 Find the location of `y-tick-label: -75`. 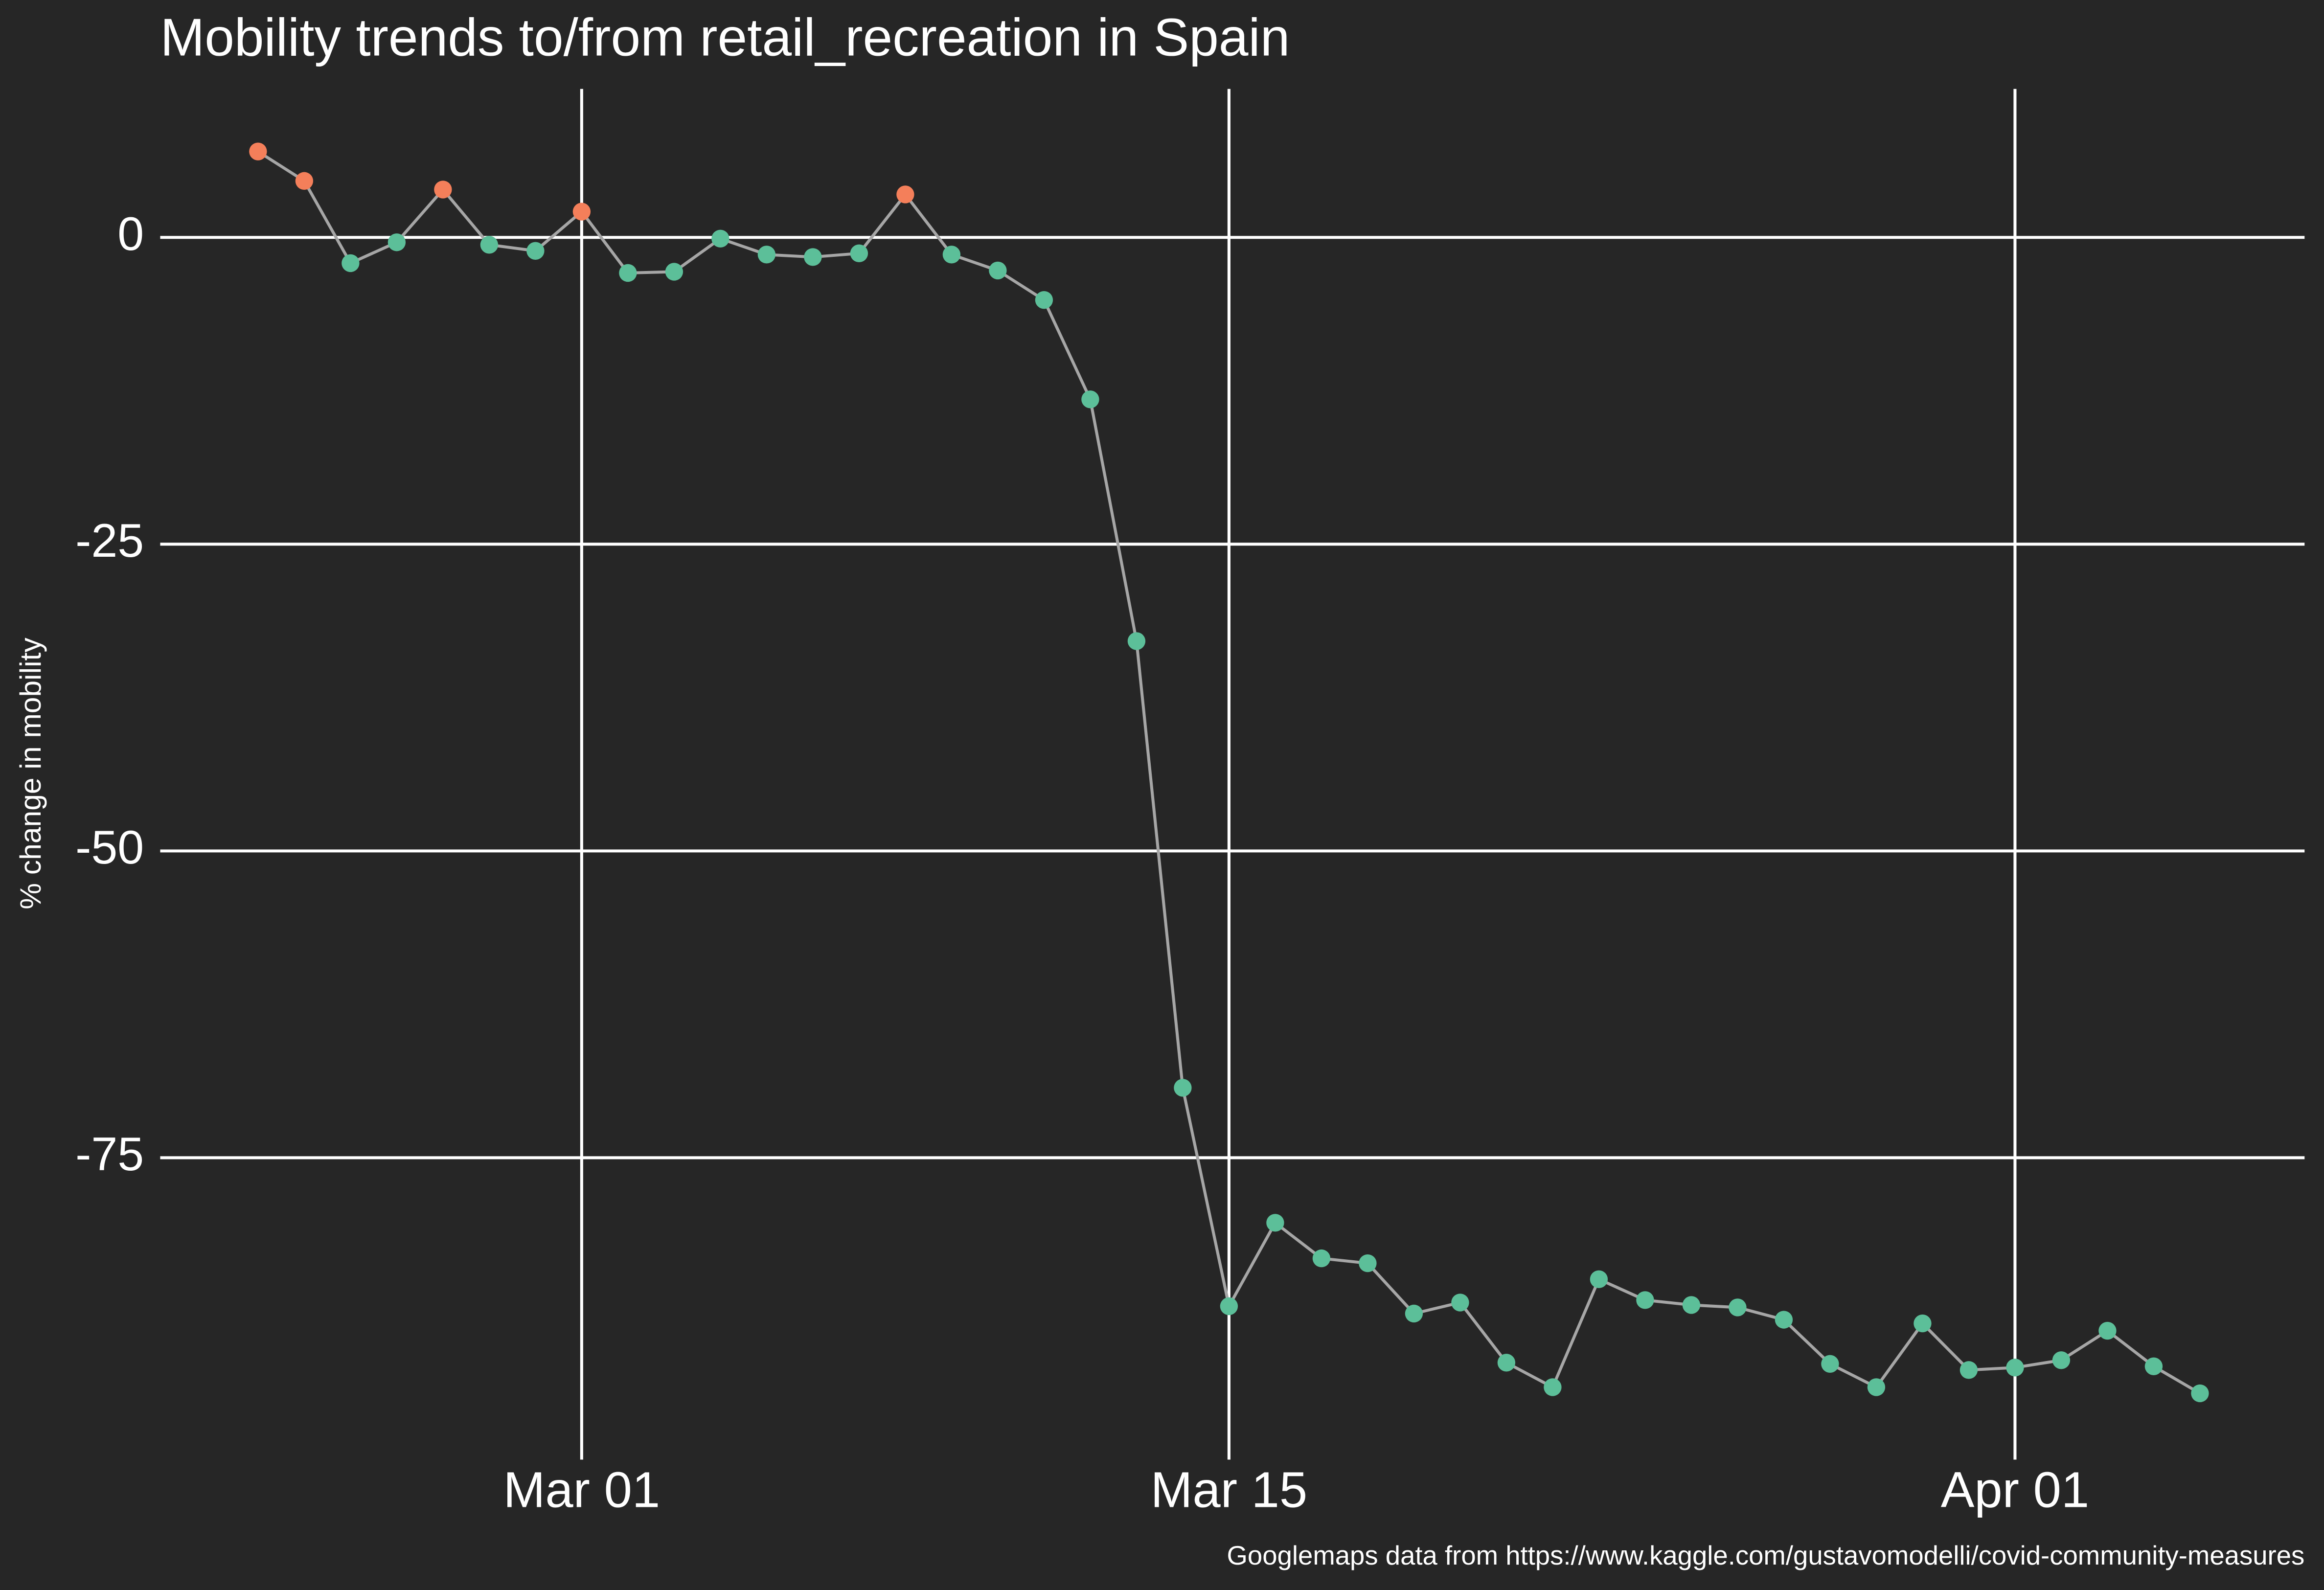

y-tick-label: -75 is located at coordinates (109, 1154).